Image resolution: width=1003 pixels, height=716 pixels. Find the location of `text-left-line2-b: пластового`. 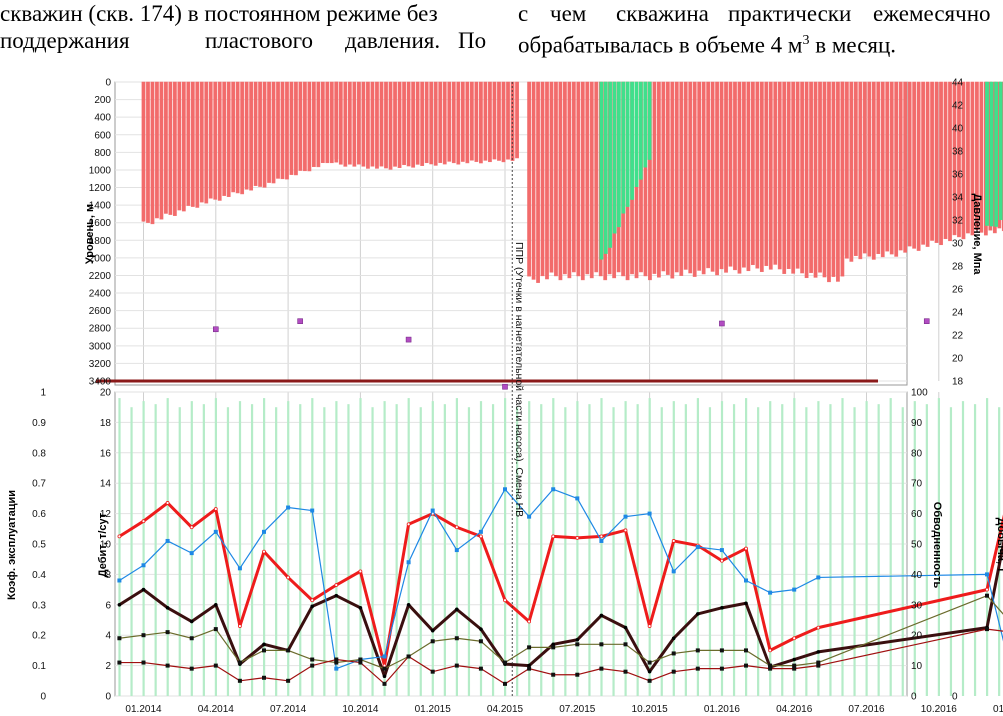

text-left-line2-b: пластового is located at coordinates (259, 40).